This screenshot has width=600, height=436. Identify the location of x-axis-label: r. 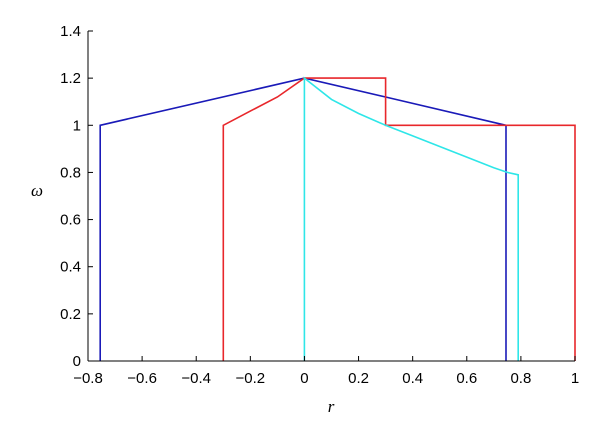
(331, 406).